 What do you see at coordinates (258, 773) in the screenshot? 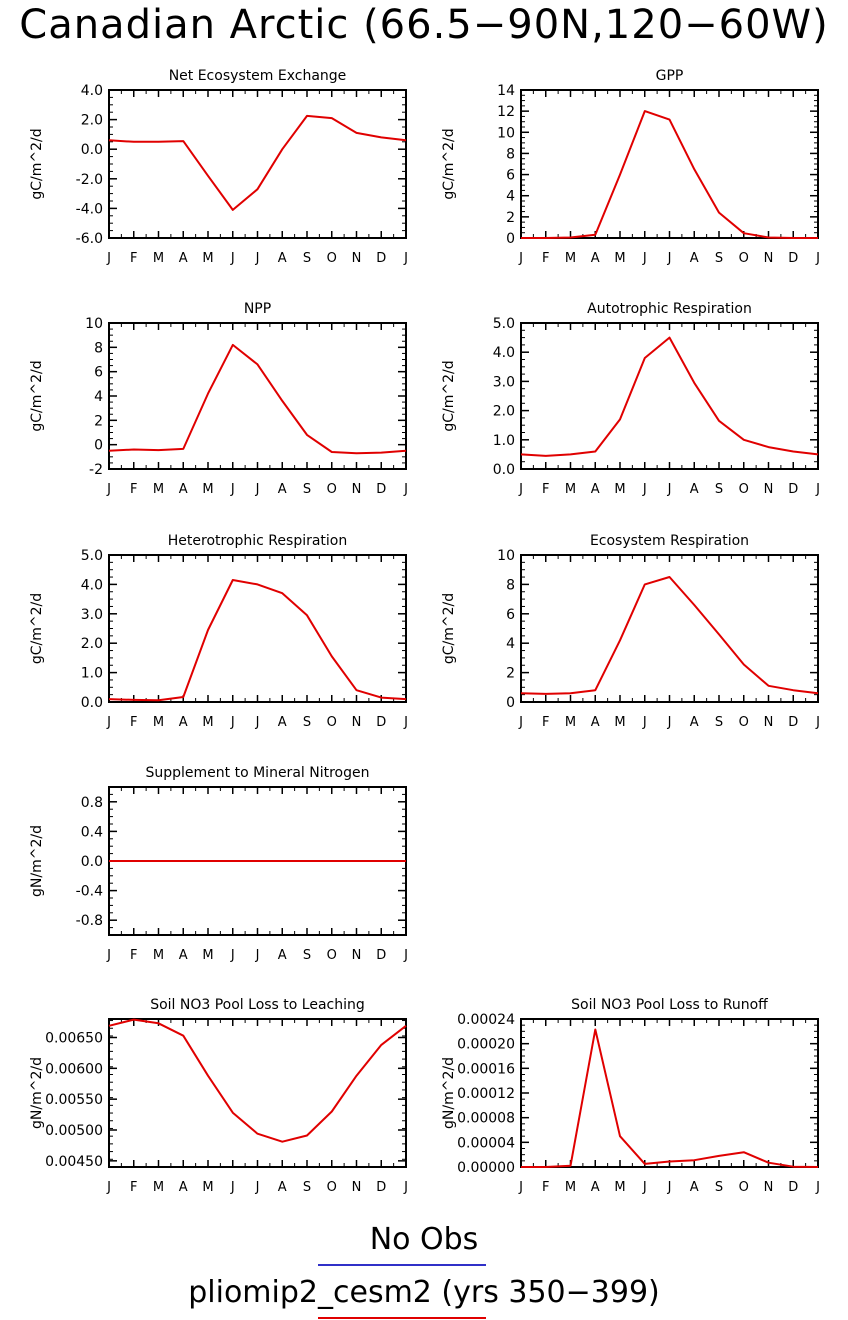
I see `chart-title: Supplement to Mineral Nitrogen` at bounding box center [258, 773].